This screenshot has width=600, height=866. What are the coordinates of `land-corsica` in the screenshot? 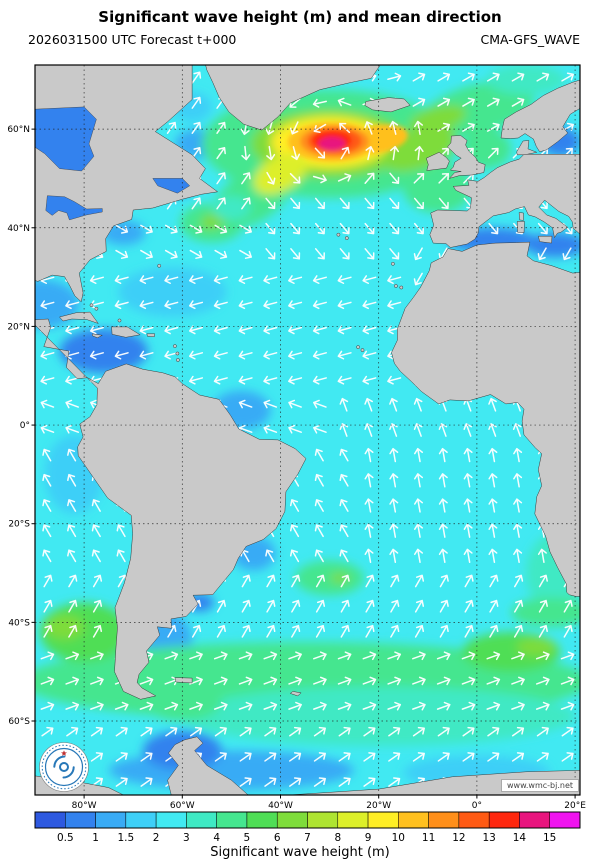 It's located at (521, 216).